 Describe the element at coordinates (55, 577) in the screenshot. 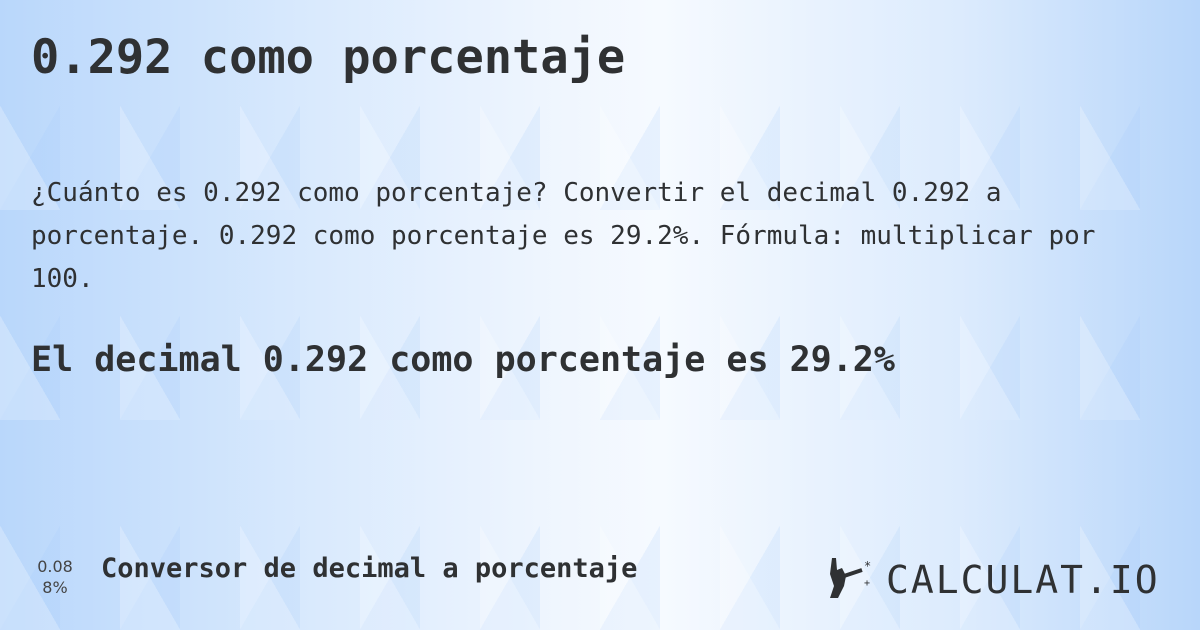

I see `converter-badge: 0.08 8%` at that location.